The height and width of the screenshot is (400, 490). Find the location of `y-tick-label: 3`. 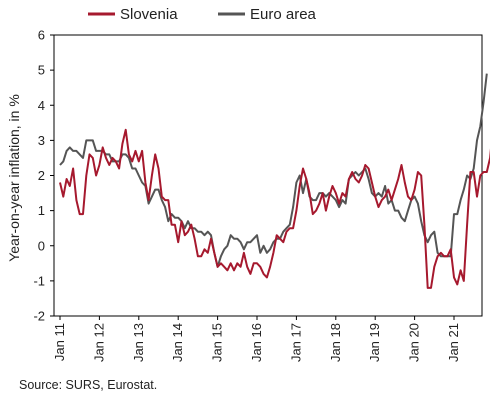

y-tick-label: 3 is located at coordinates (41, 140).